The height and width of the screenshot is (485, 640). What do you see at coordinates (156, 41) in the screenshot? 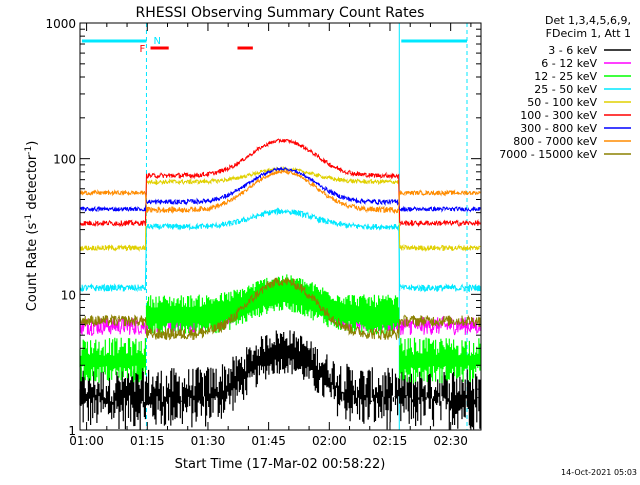
I see `saa-flag-label: N` at bounding box center [156, 41].